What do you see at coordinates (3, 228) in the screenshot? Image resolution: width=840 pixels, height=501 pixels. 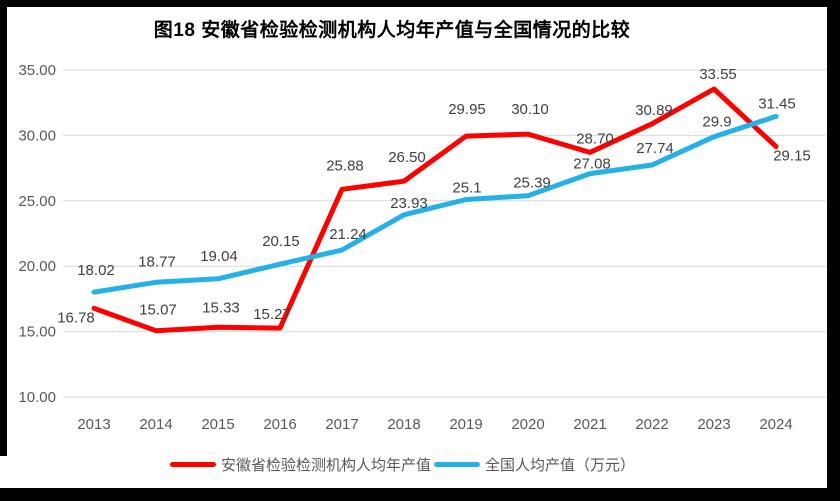 I see `frame-left-border` at bounding box center [3, 228].